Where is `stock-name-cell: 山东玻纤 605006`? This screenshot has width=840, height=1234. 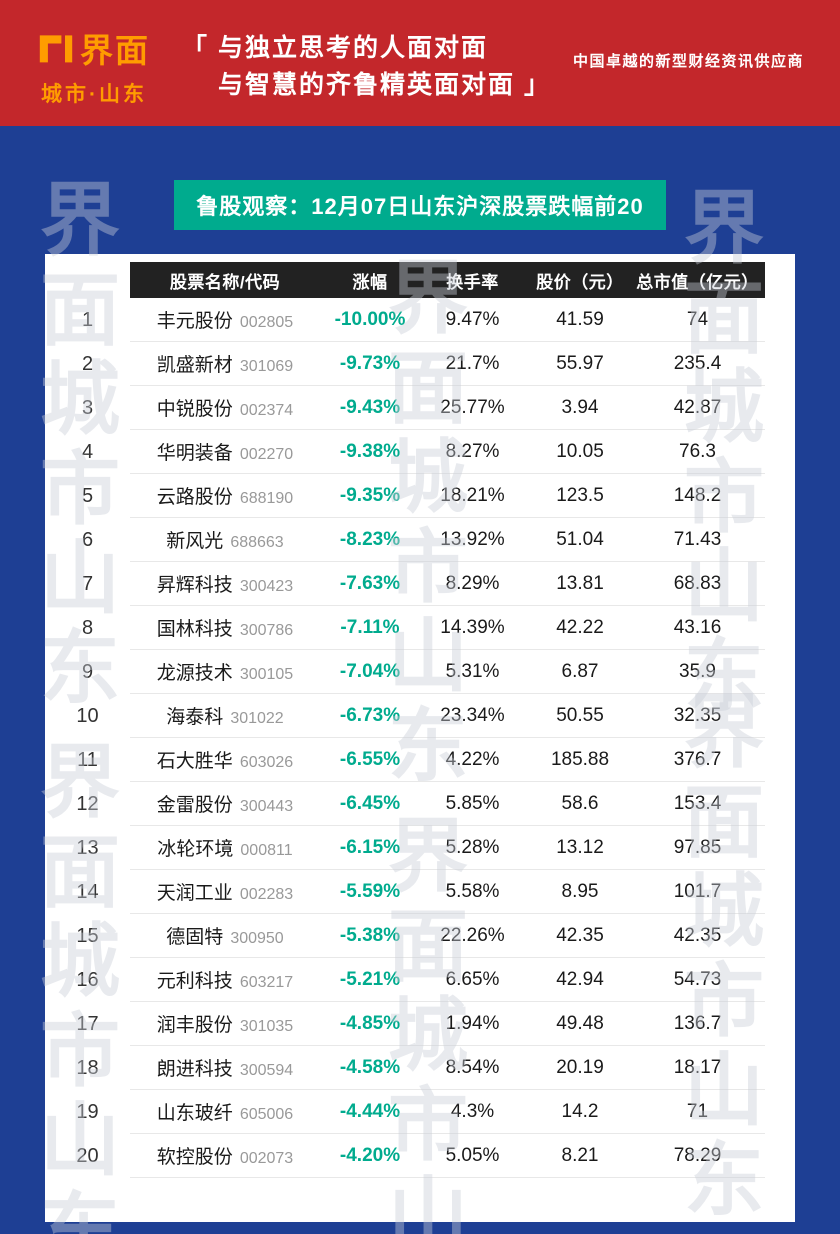 stock-name-cell: 山东玻纤 605006 is located at coordinates (225, 1111).